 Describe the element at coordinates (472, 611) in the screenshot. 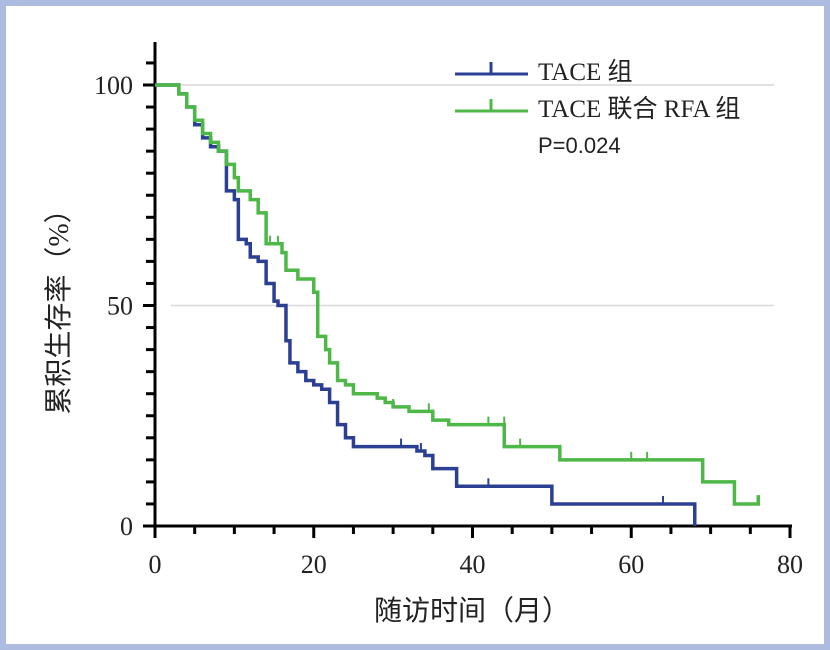

I see `x-axis-title: 随访时间（月）` at that location.